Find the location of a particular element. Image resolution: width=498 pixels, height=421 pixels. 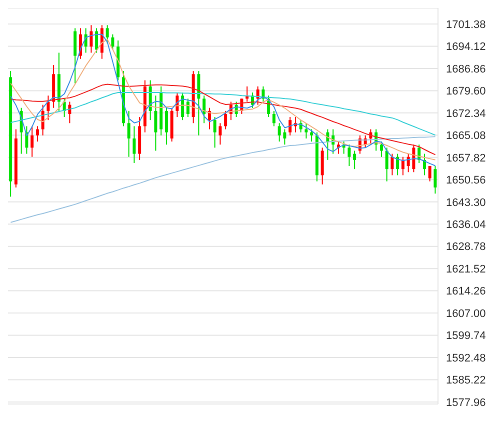

y-tick-label: 1657.82 is located at coordinates (466, 158).